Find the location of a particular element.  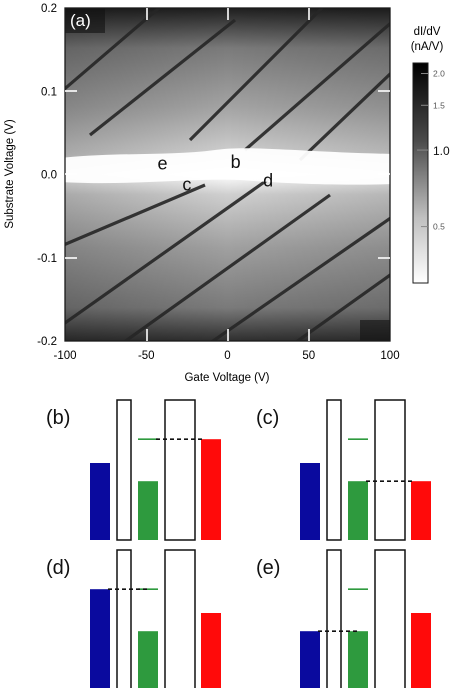

zero-bias-band is located at coordinates (227, 166).